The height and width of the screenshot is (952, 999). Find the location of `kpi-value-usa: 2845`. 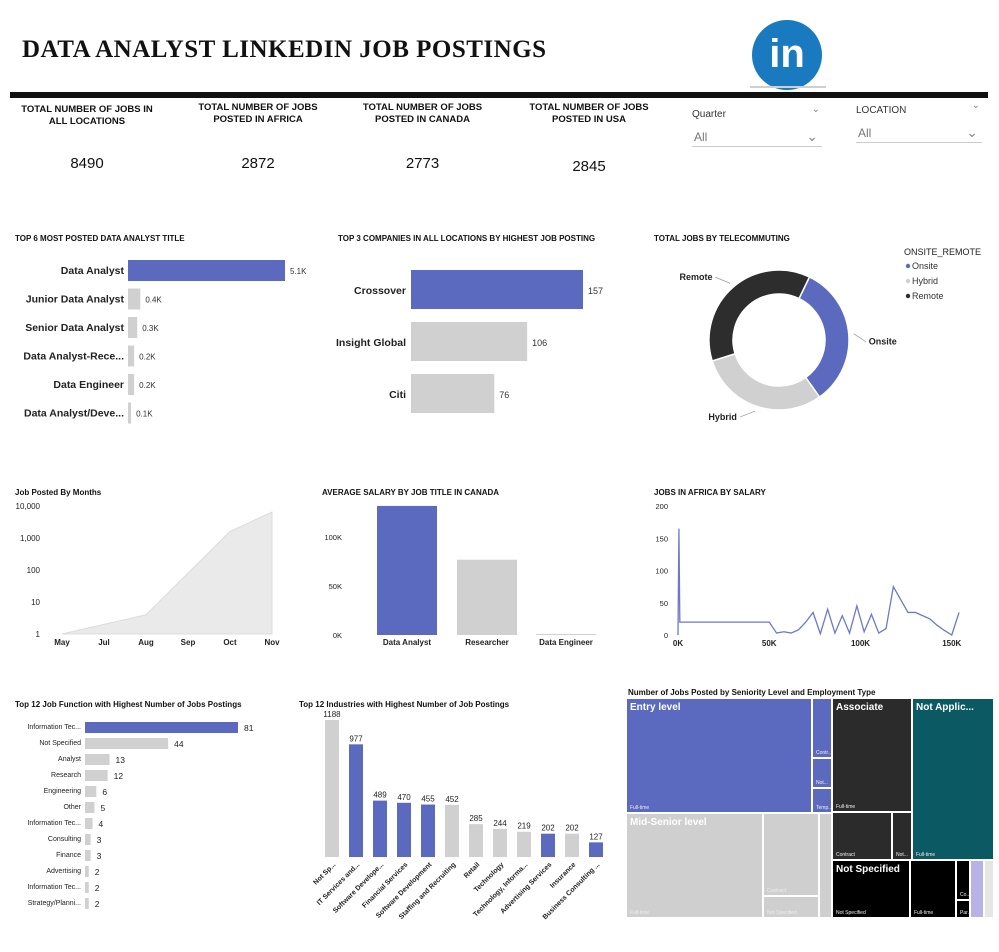

kpi-value-usa: 2845 is located at coordinates (589, 166).